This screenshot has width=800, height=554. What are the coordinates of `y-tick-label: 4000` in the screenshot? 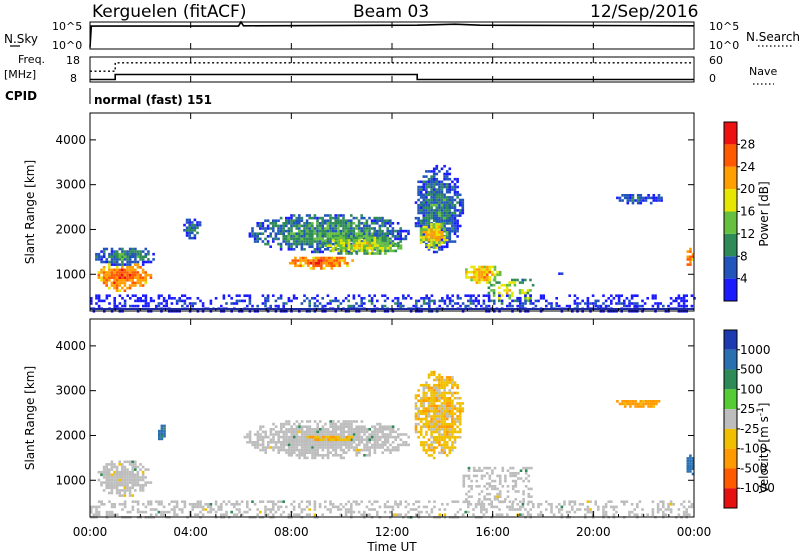 It's located at (70, 346).